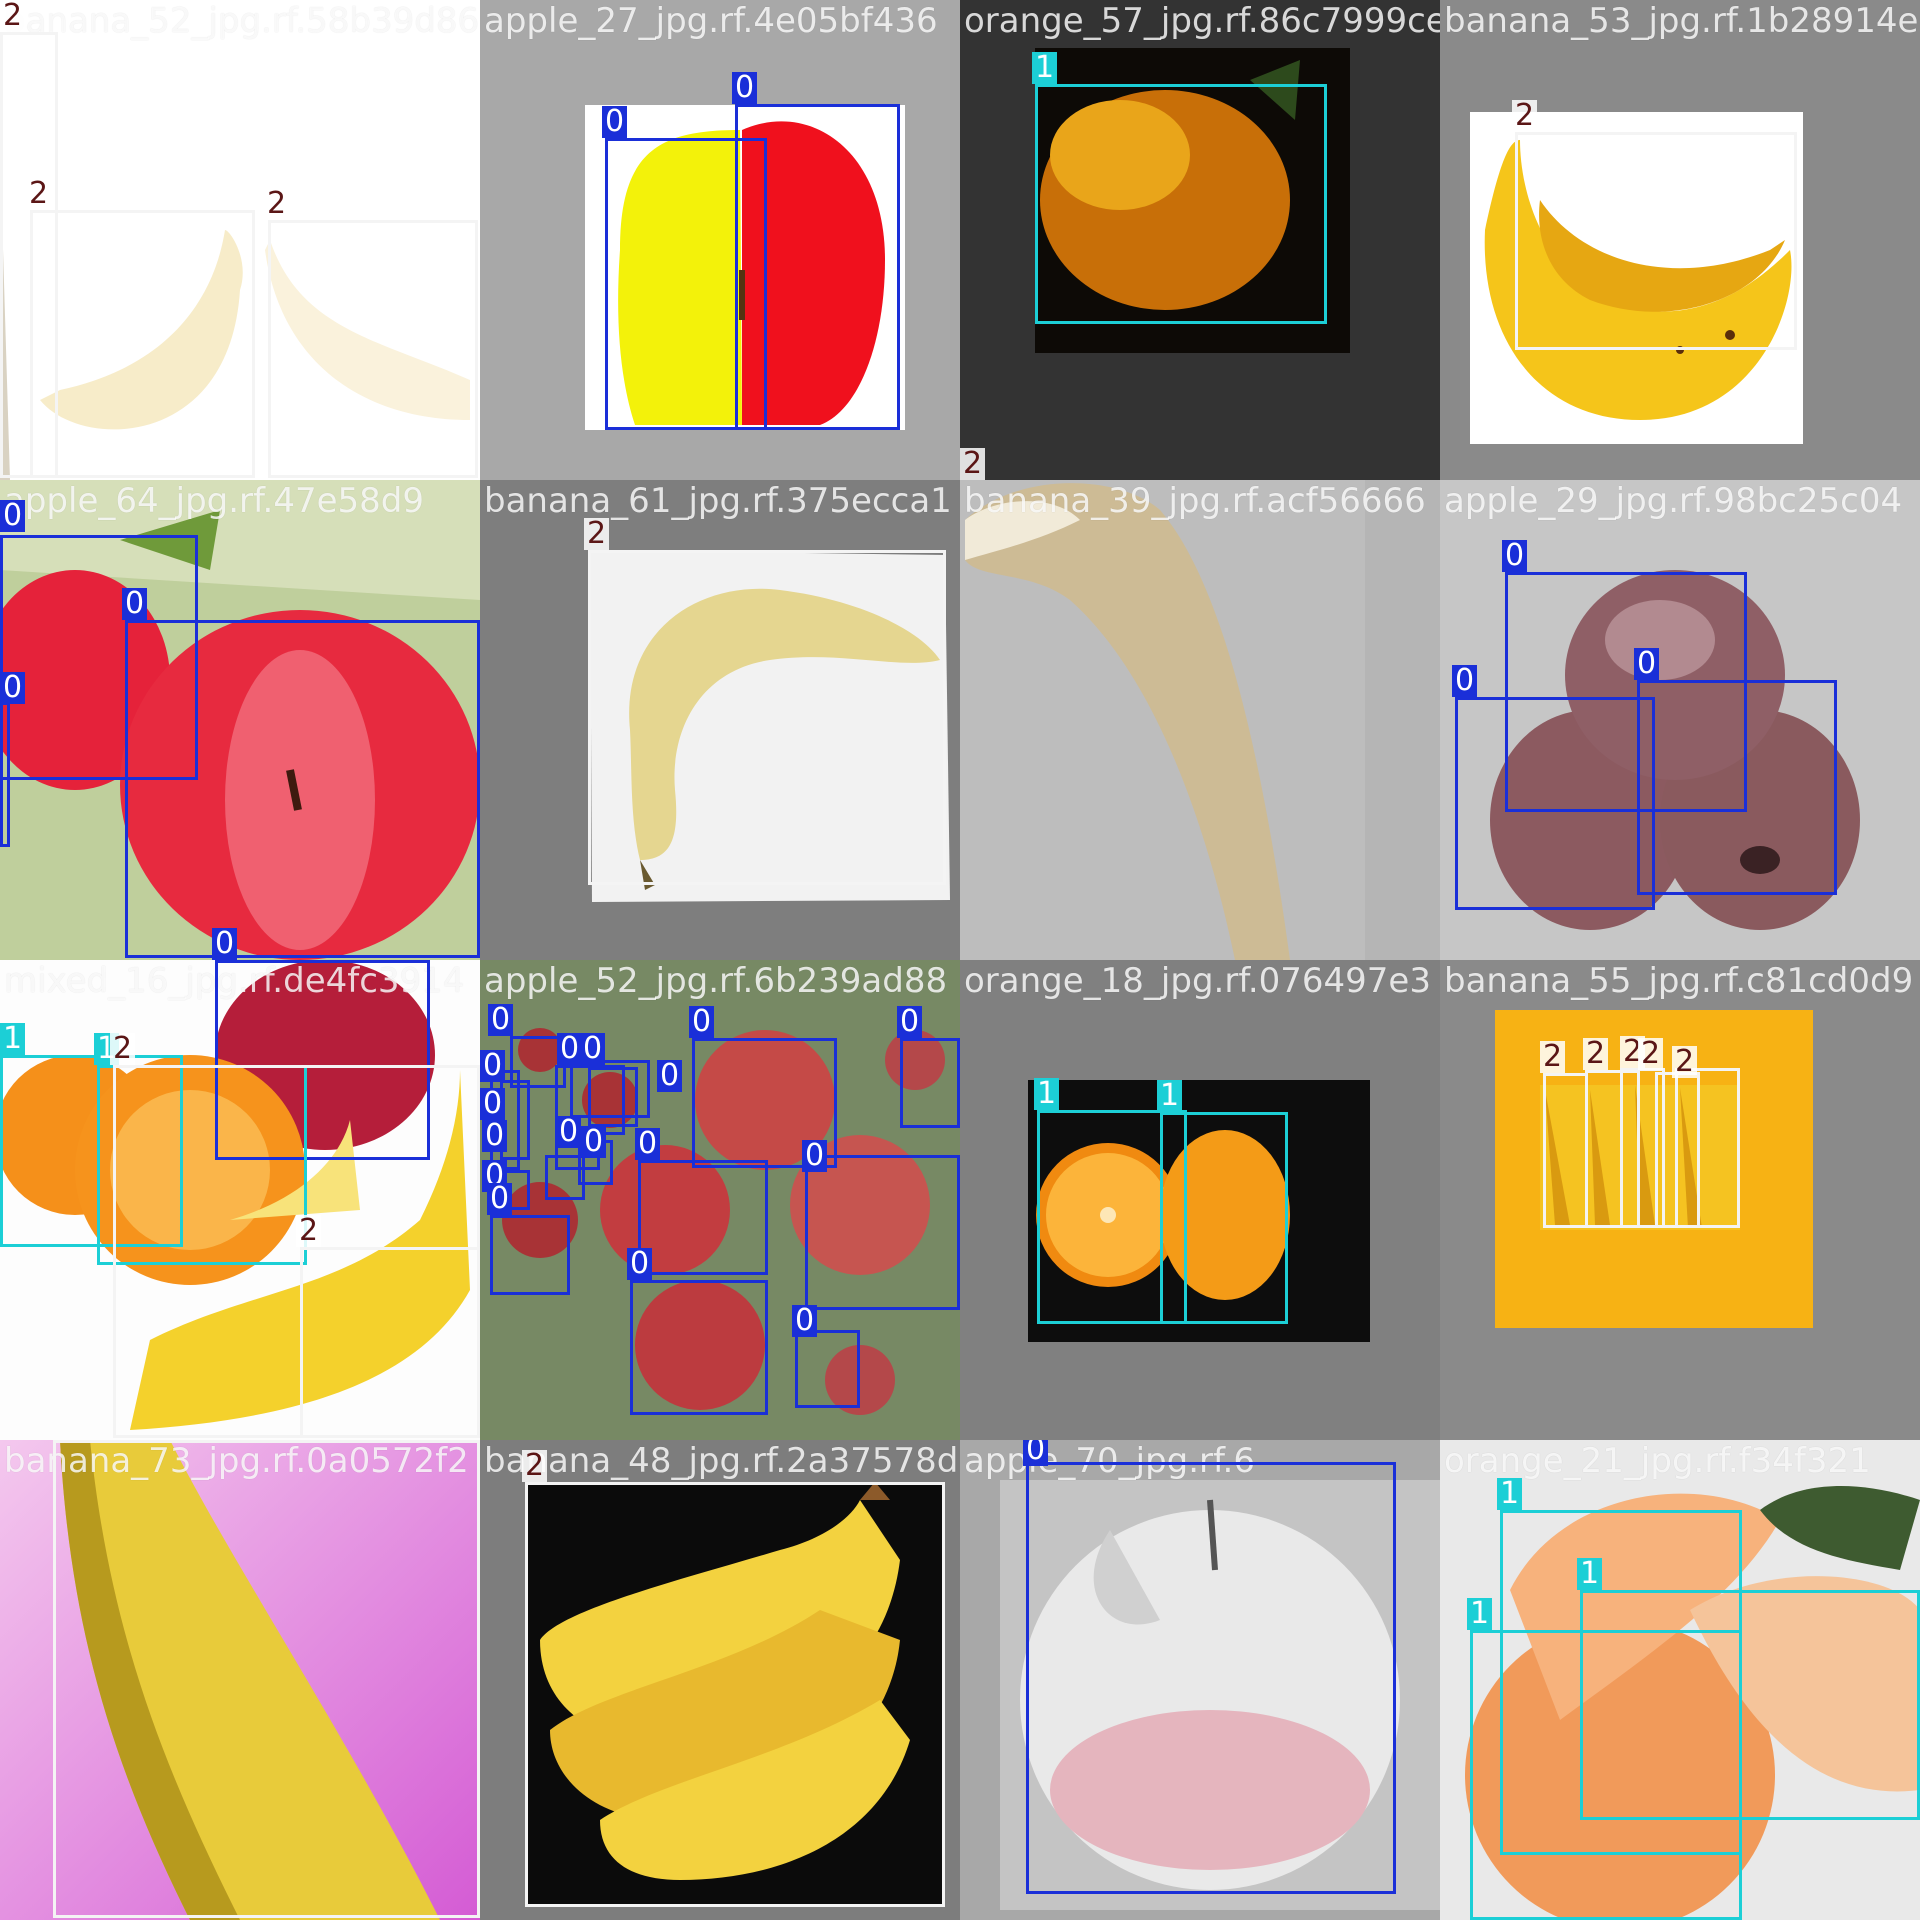 Image resolution: width=1920 pixels, height=1920 pixels. I want to click on tile-filename: orange_57_jpg.rf.86c7999ce, so click(1202, 21).